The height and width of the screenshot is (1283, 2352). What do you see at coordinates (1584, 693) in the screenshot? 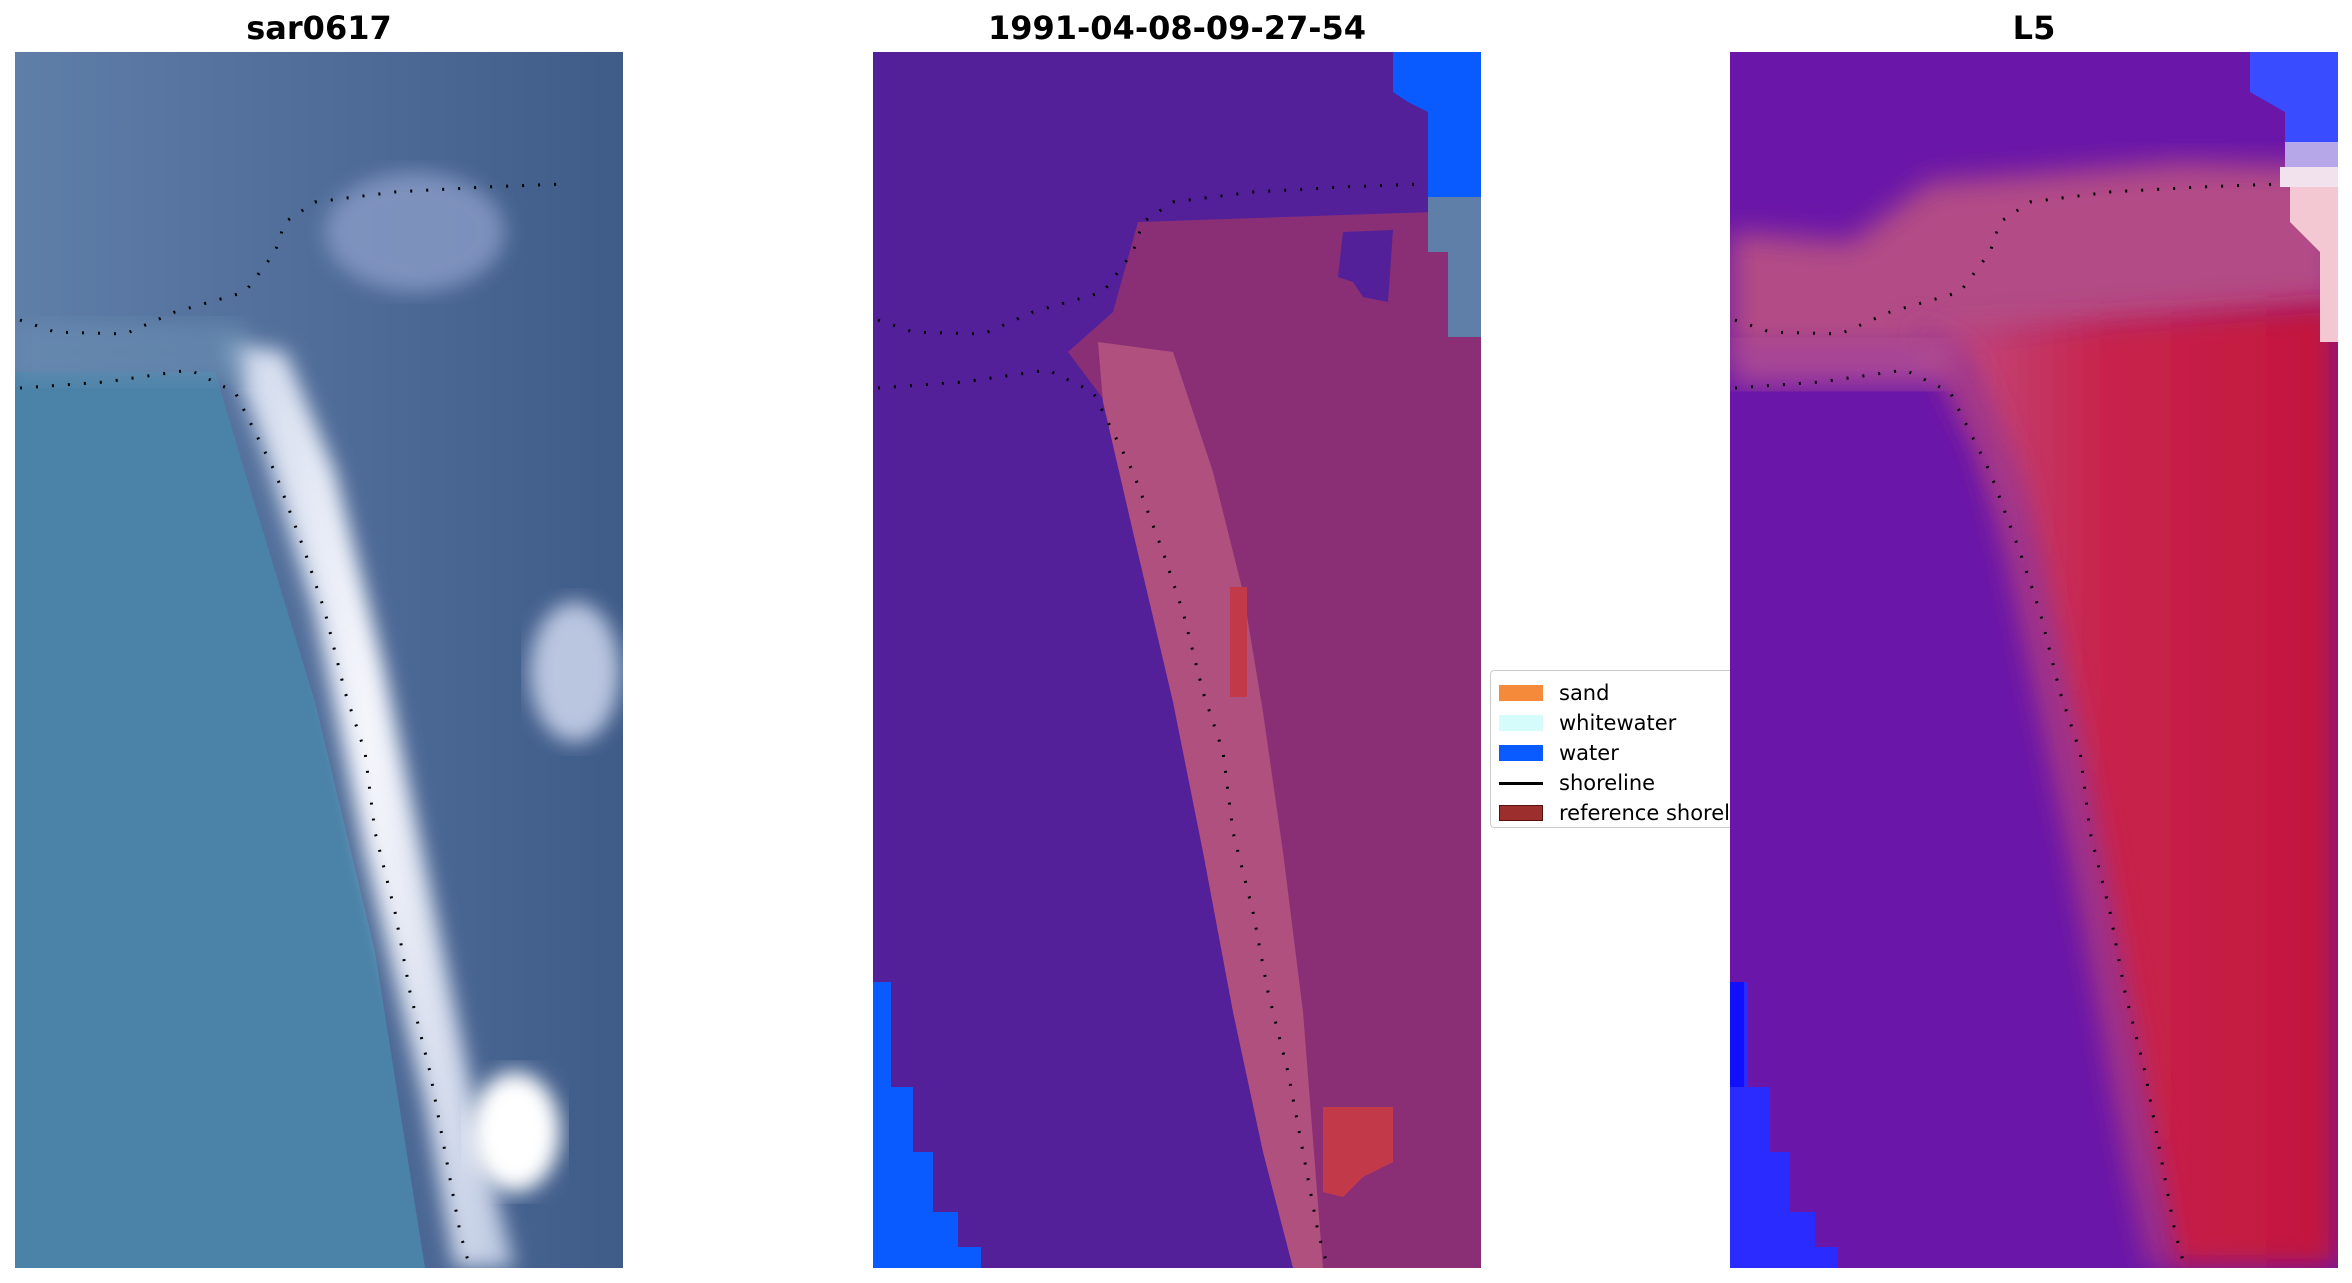
I see `legend-label: sand` at bounding box center [1584, 693].